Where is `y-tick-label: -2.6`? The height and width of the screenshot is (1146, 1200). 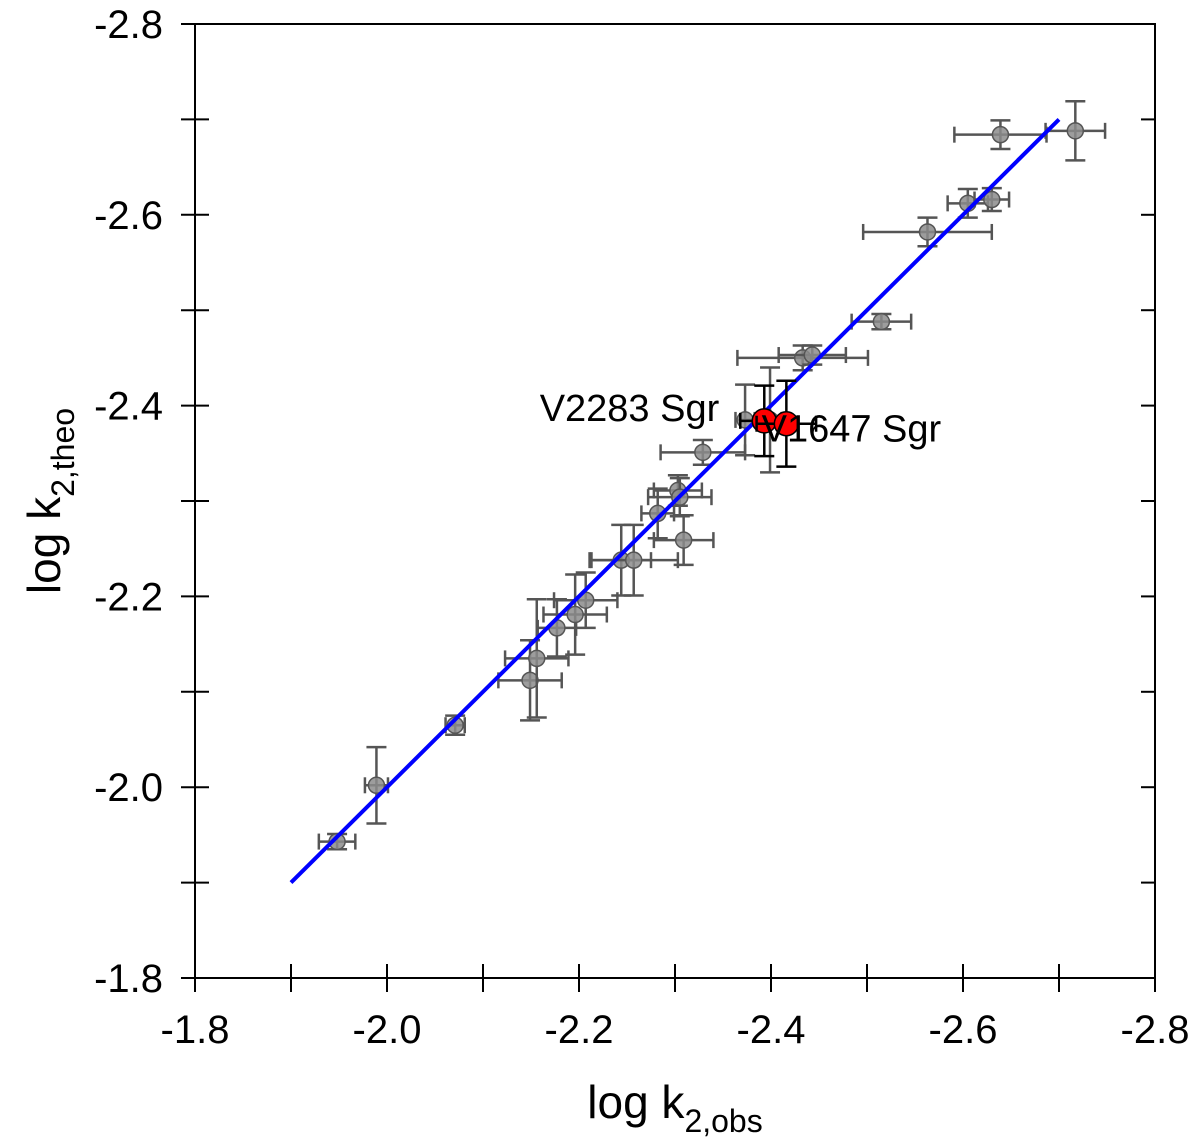 y-tick-label: -2.6 is located at coordinates (128, 216).